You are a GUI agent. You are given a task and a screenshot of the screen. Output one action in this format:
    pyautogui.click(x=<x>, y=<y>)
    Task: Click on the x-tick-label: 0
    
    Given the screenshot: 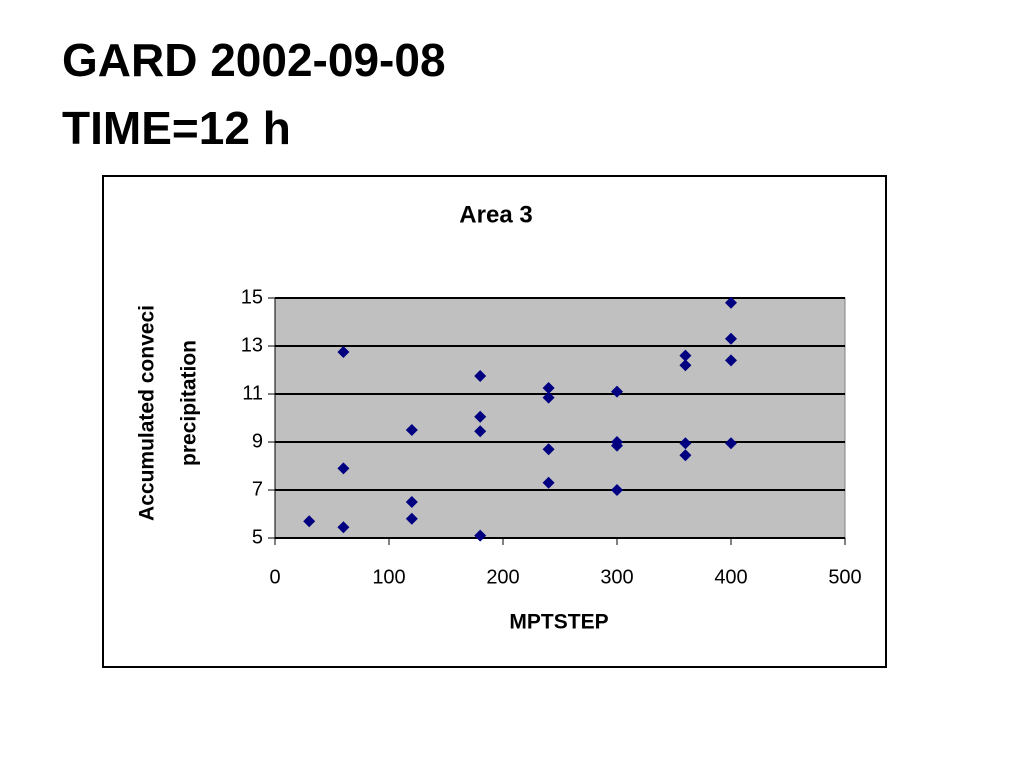 What is the action you would take?
    pyautogui.click(x=274, y=577)
    